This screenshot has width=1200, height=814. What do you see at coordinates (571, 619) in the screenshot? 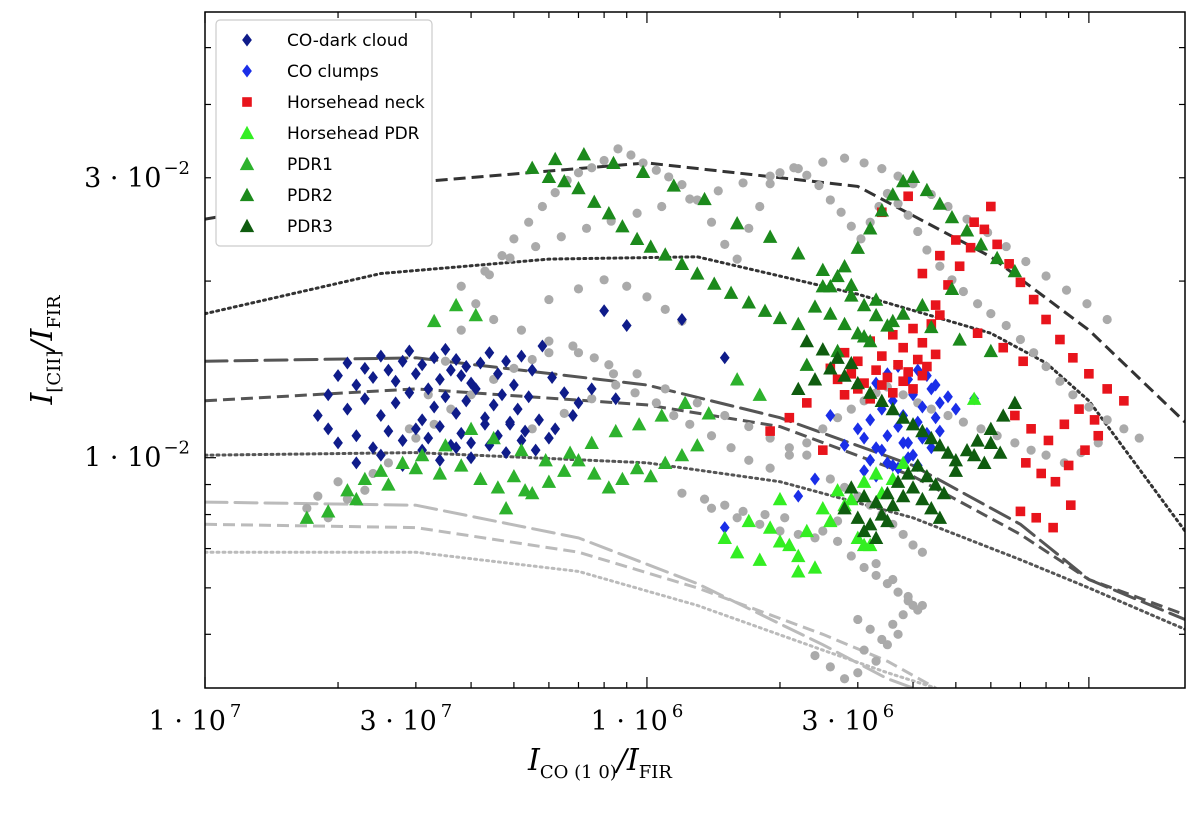
I see `model-dotted-light` at bounding box center [571, 619].